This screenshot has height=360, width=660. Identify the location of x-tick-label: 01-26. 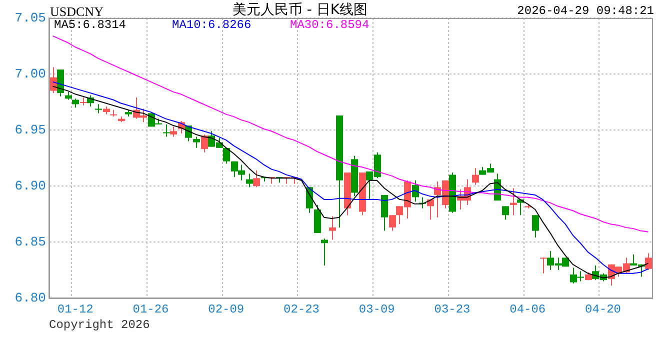
(150, 309).